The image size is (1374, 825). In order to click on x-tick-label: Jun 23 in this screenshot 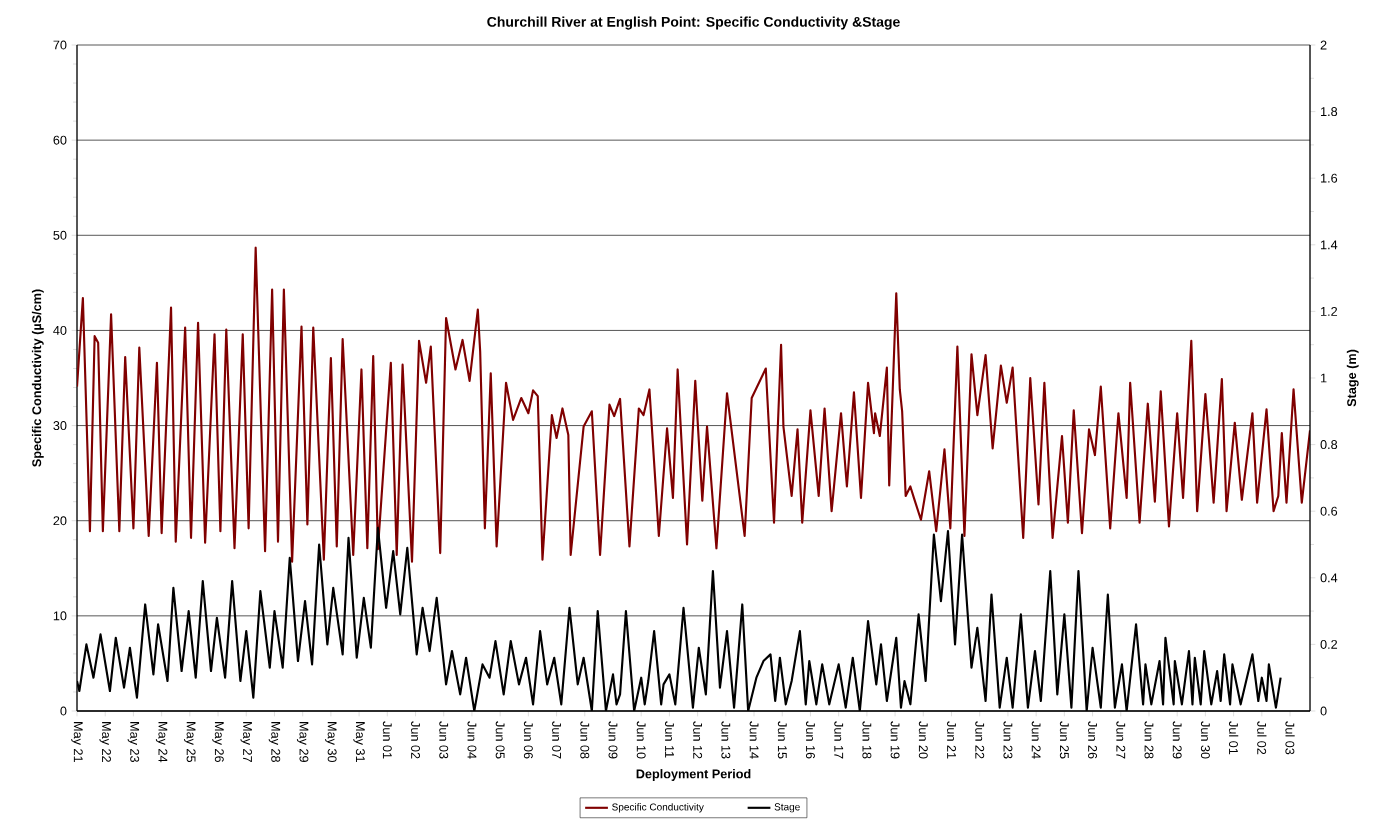, I will do `click(1008, 740)`.